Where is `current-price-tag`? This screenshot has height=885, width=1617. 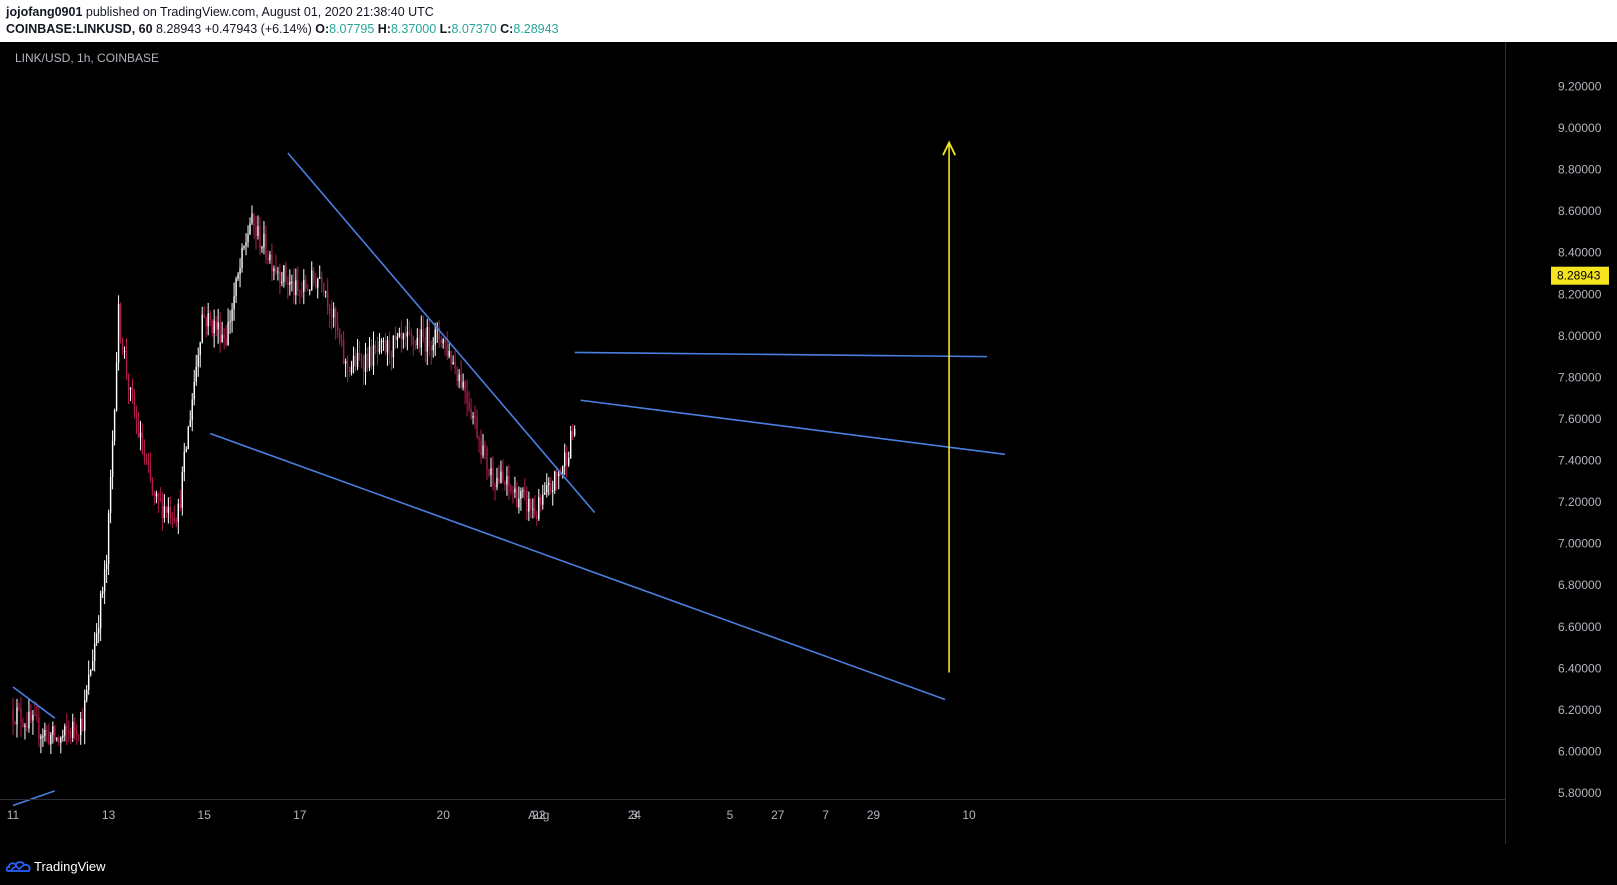 current-price-tag is located at coordinates (1580, 275).